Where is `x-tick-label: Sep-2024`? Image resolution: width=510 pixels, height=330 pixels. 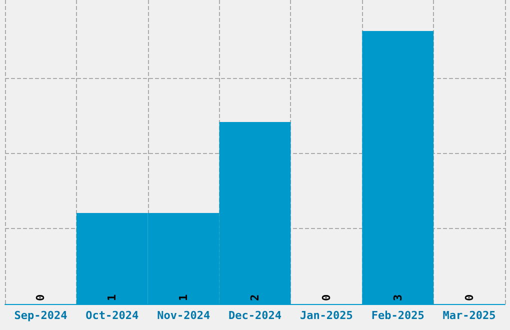
x-tick-label: Sep-2024 is located at coordinates (41, 315).